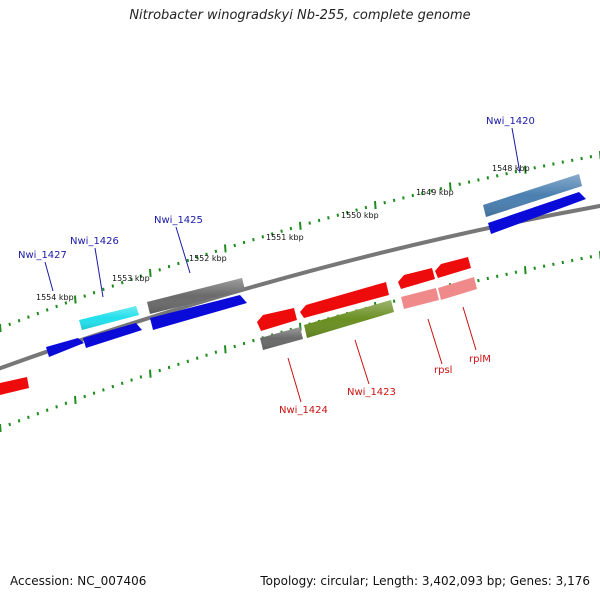  What do you see at coordinates (457, 288) in the screenshot?
I see `gene-rplm` at bounding box center [457, 288].